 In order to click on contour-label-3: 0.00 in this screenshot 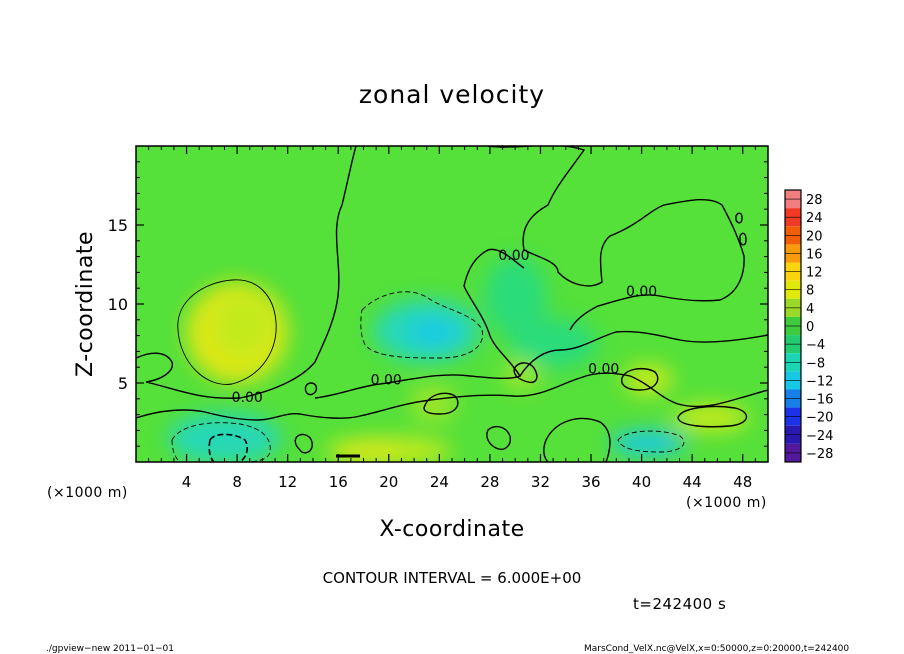, I will do `click(641, 292)`.